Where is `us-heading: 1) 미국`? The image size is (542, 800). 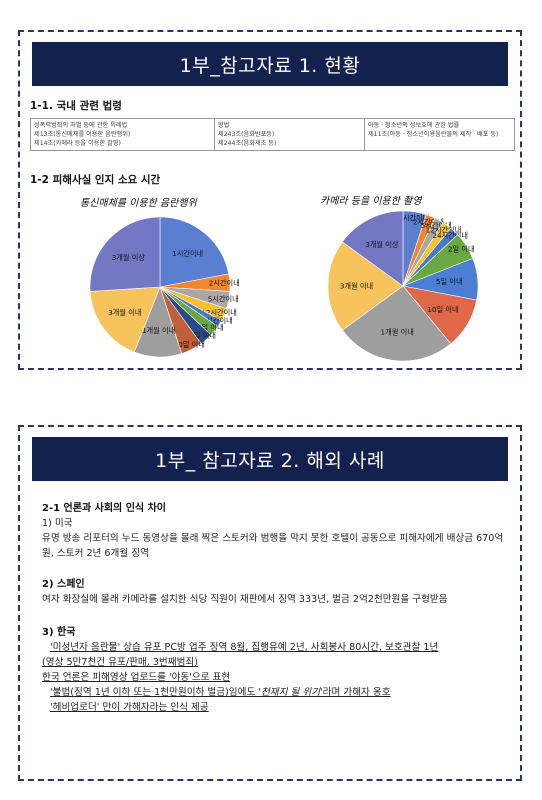
us-heading: 1) 미국 is located at coordinates (57, 523).